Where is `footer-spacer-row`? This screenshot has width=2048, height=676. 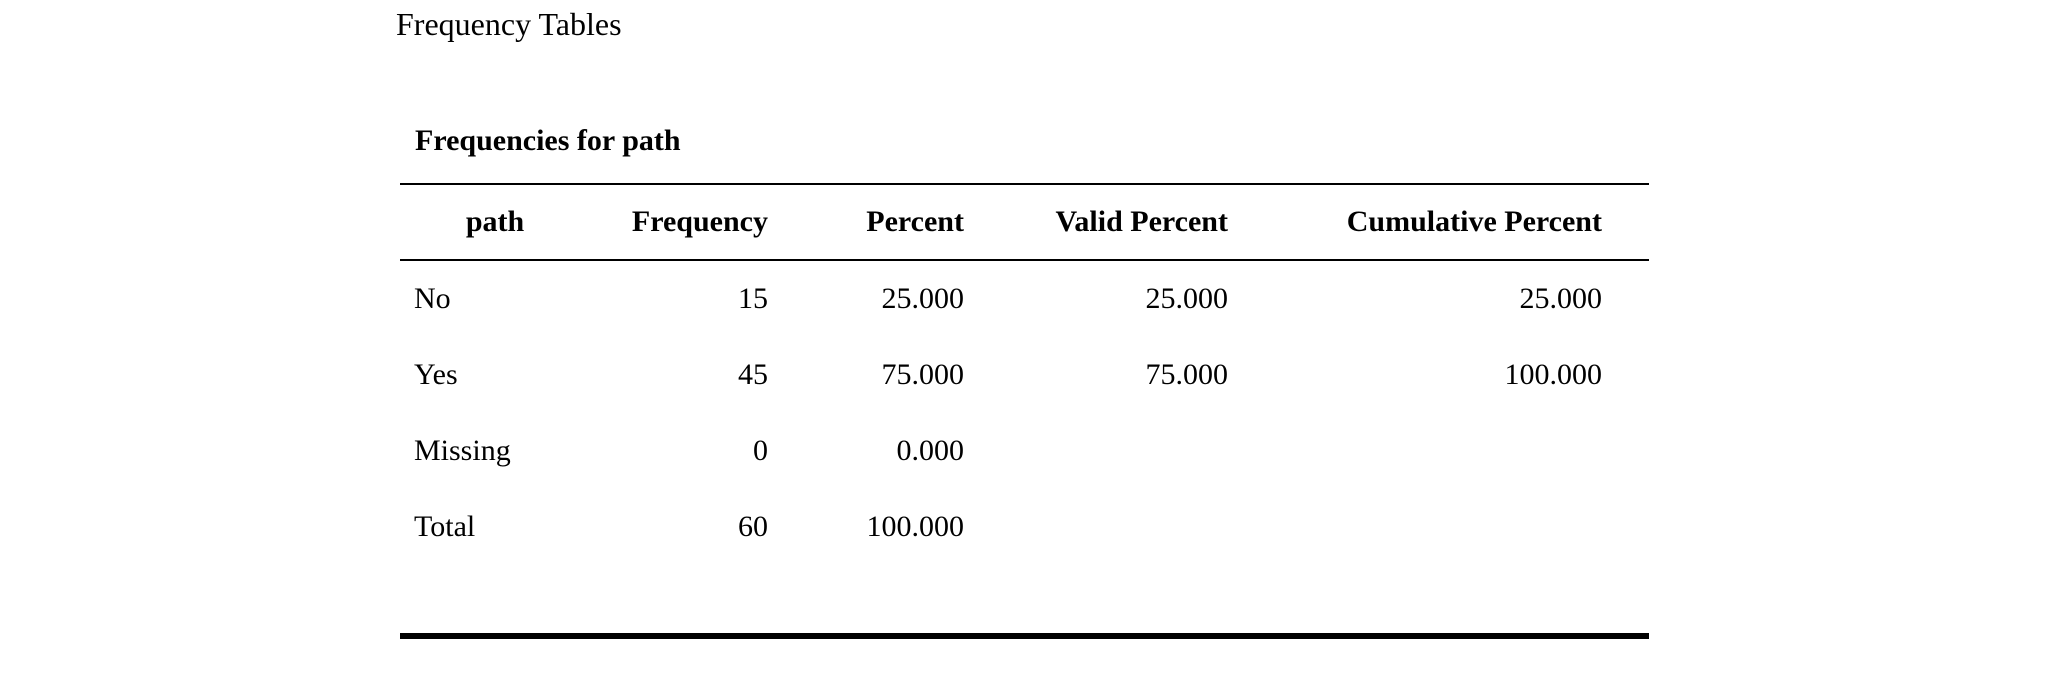 footer-spacer-row is located at coordinates (1024, 600).